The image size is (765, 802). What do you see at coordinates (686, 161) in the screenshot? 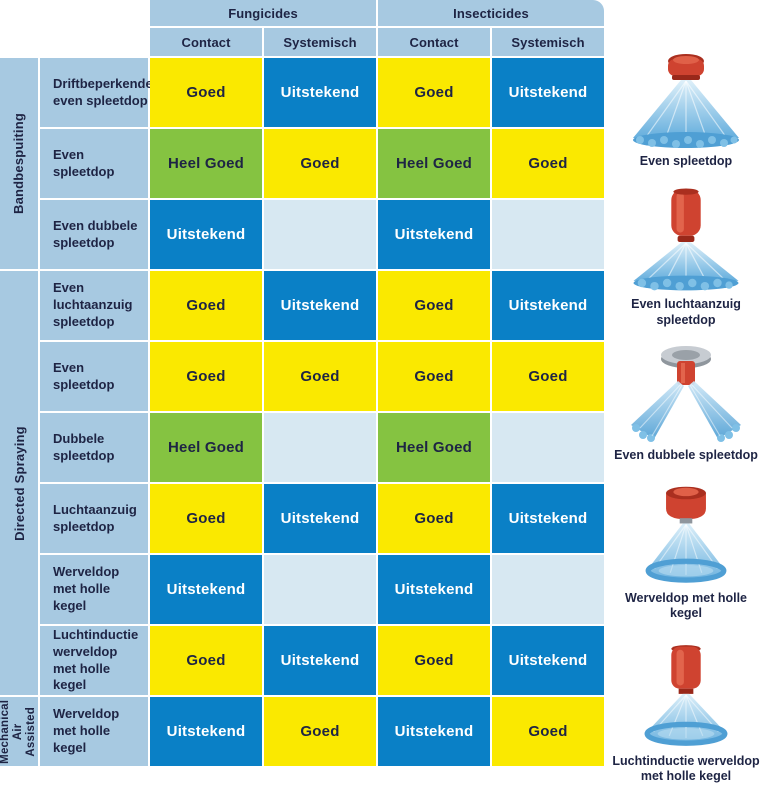
I see `nozzle-caption: Even spleetdop` at bounding box center [686, 161].